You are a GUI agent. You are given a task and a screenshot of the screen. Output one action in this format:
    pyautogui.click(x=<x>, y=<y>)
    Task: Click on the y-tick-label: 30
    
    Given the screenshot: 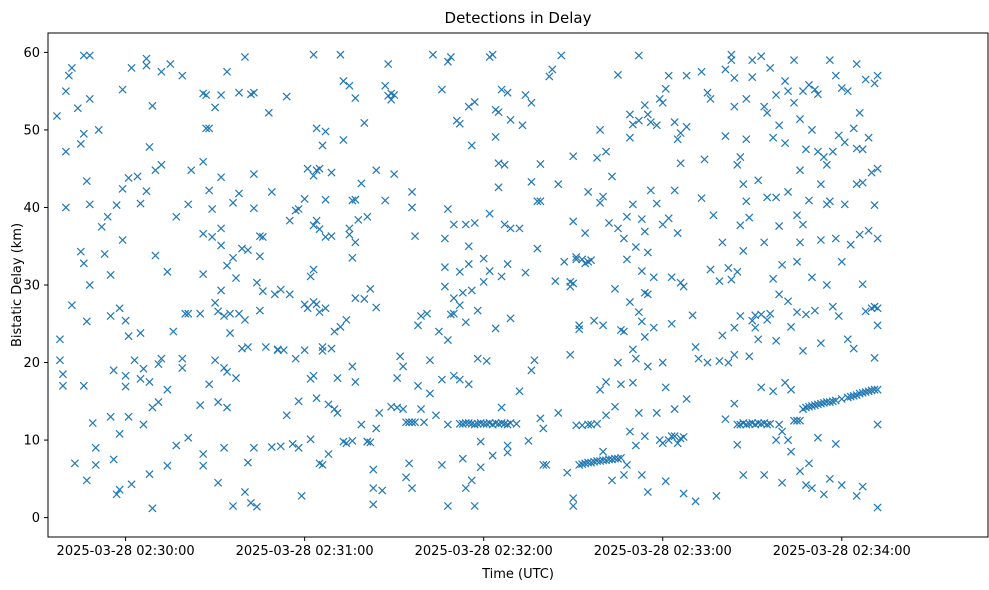 What is the action you would take?
    pyautogui.click(x=31, y=286)
    